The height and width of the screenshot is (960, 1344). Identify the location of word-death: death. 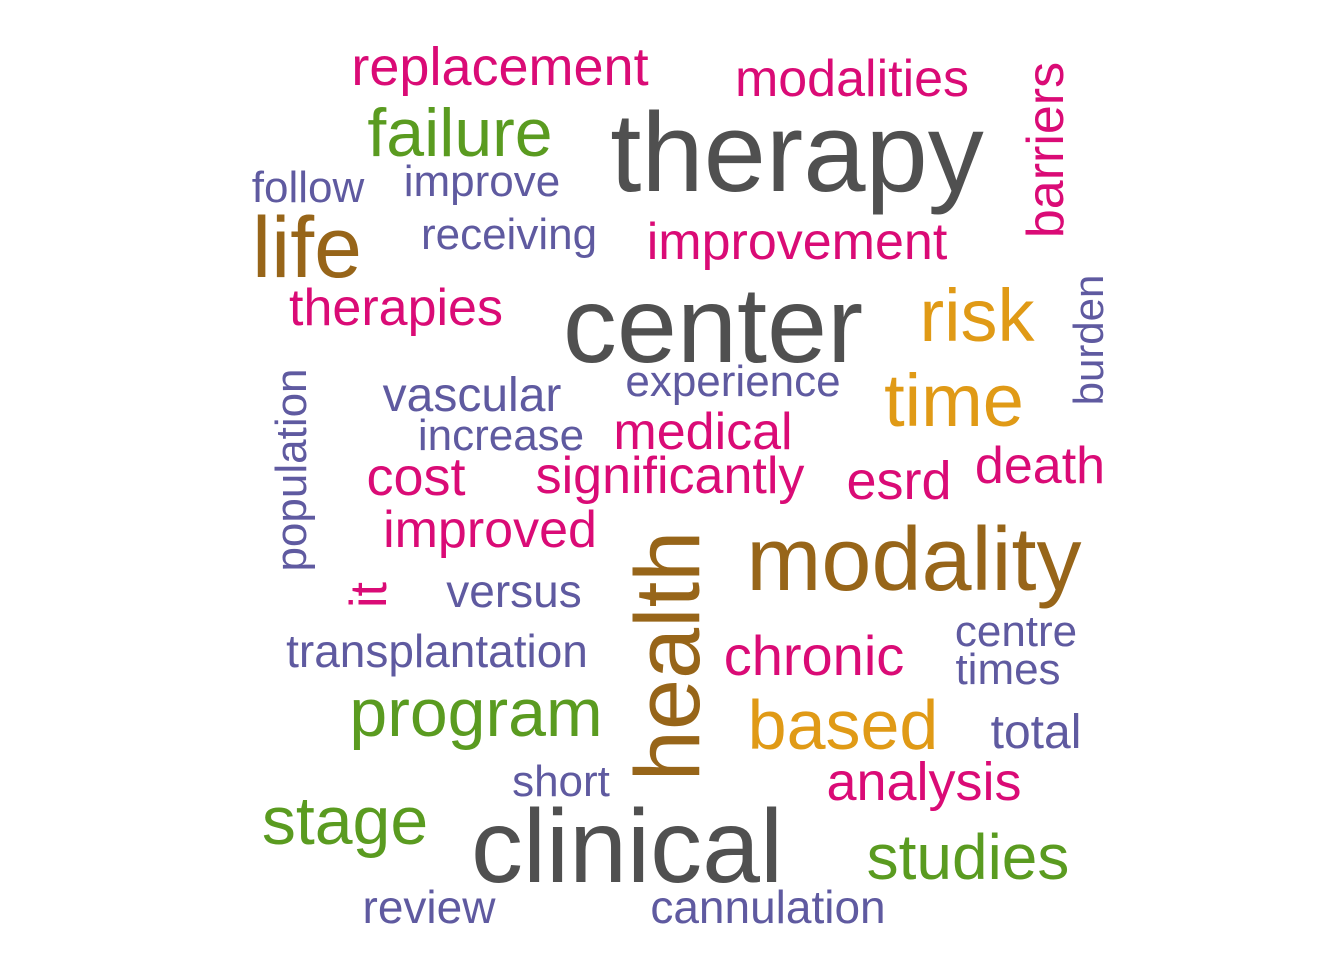
(1040, 466).